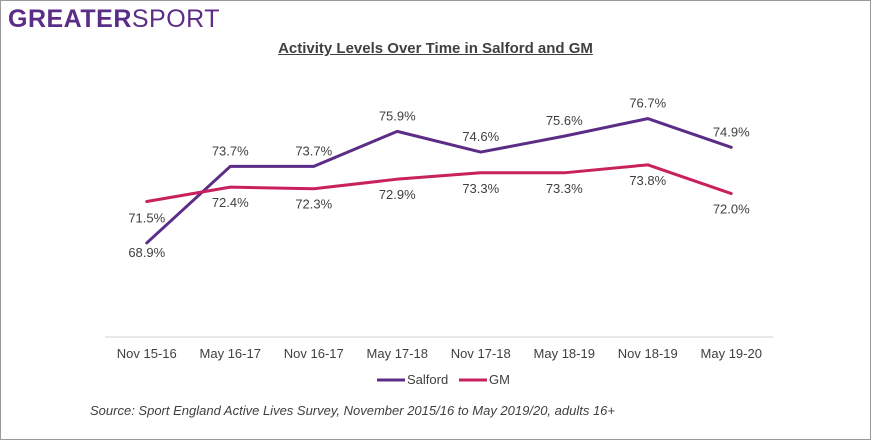 This screenshot has width=871, height=440. I want to click on x-tick-label: Nov 17-18, so click(481, 353).